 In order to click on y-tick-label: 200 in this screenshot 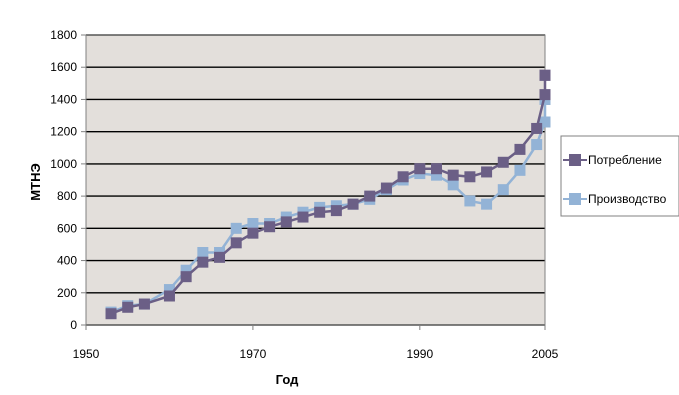, I will do `click(67, 293)`.